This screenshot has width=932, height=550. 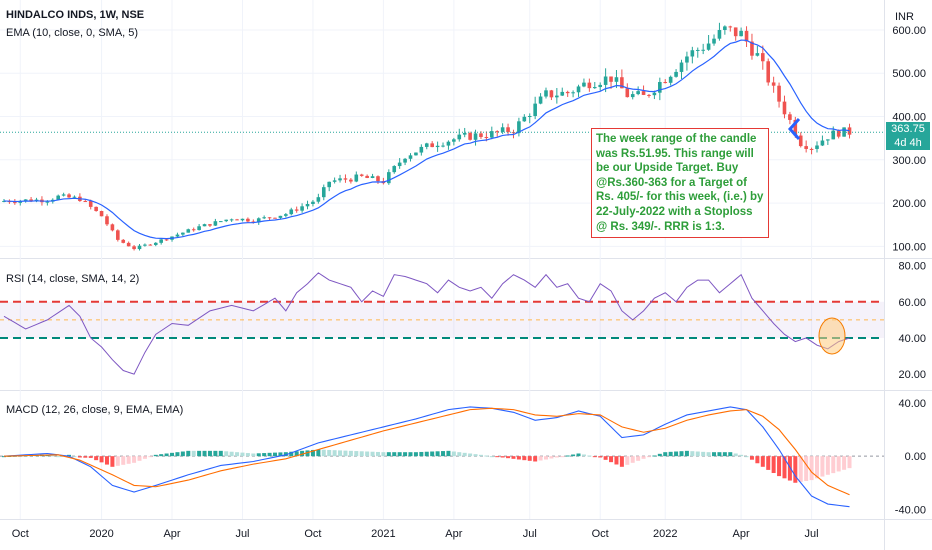 I want to click on ema-legend: EMA (10, close, 0, SMA, 5), so click(x=72, y=33).